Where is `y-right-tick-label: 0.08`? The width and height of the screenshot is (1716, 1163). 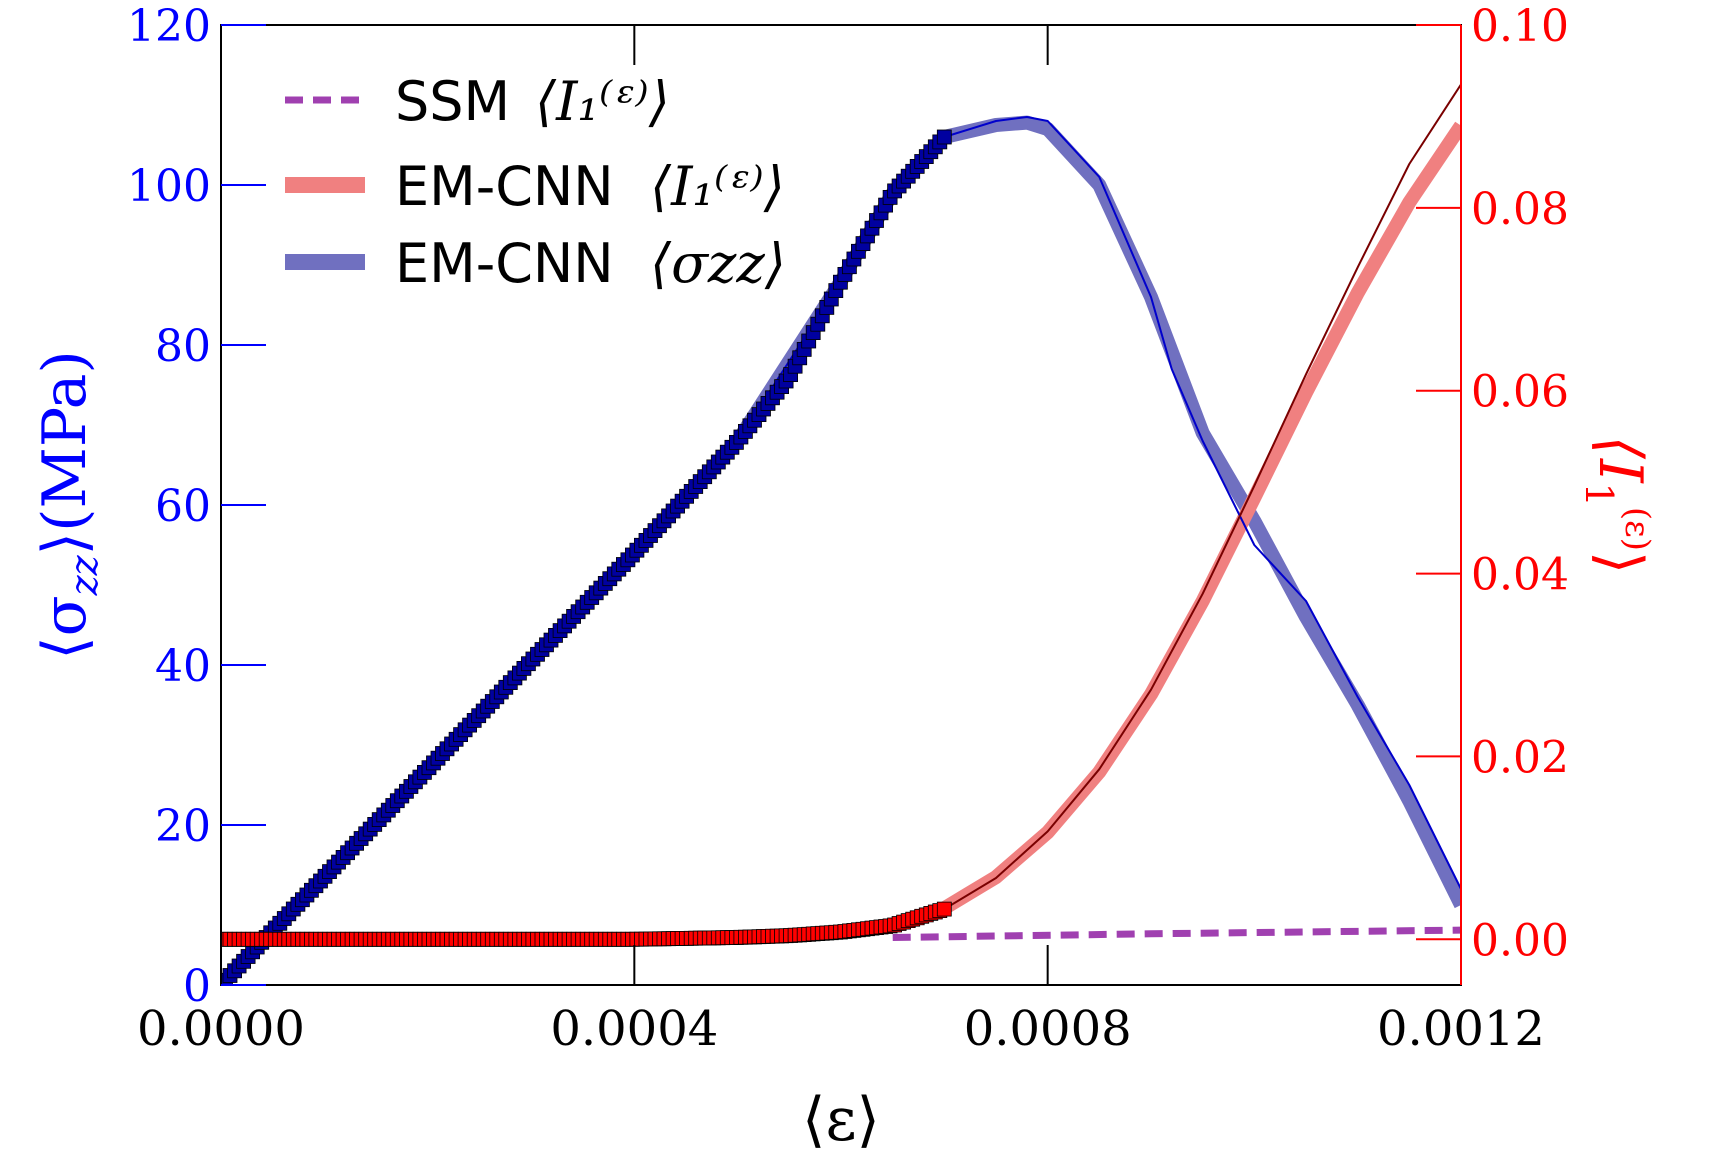
y-right-tick-label: 0.08 is located at coordinates (1520, 209).